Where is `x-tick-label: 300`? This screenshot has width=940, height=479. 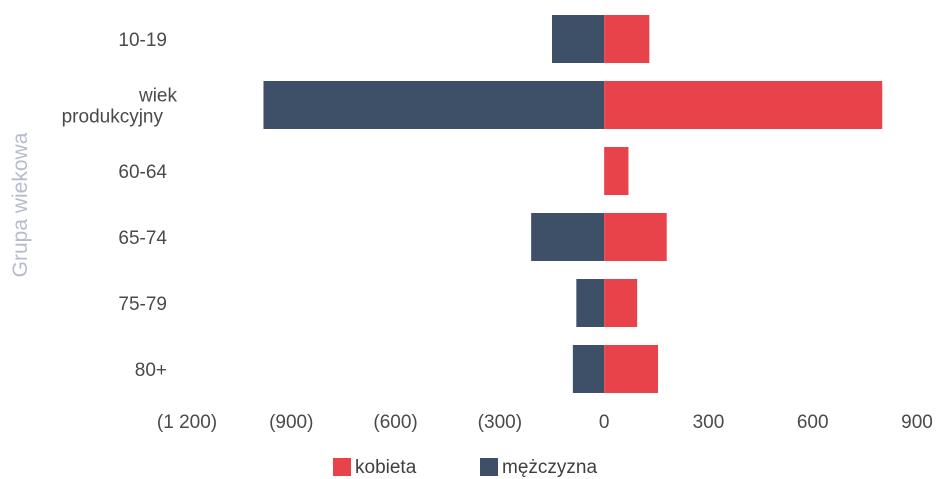 x-tick-label: 300 is located at coordinates (709, 422).